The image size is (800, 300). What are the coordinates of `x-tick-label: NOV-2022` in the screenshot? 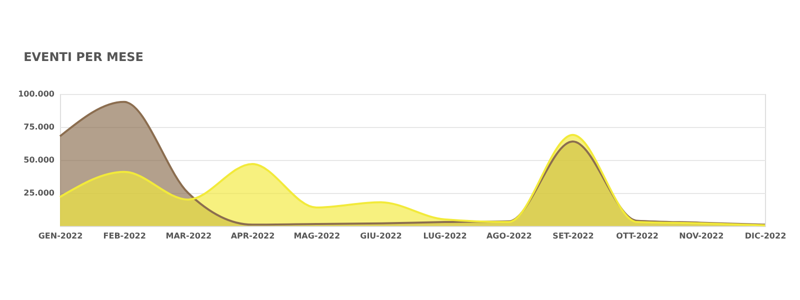 It's located at (701, 236).